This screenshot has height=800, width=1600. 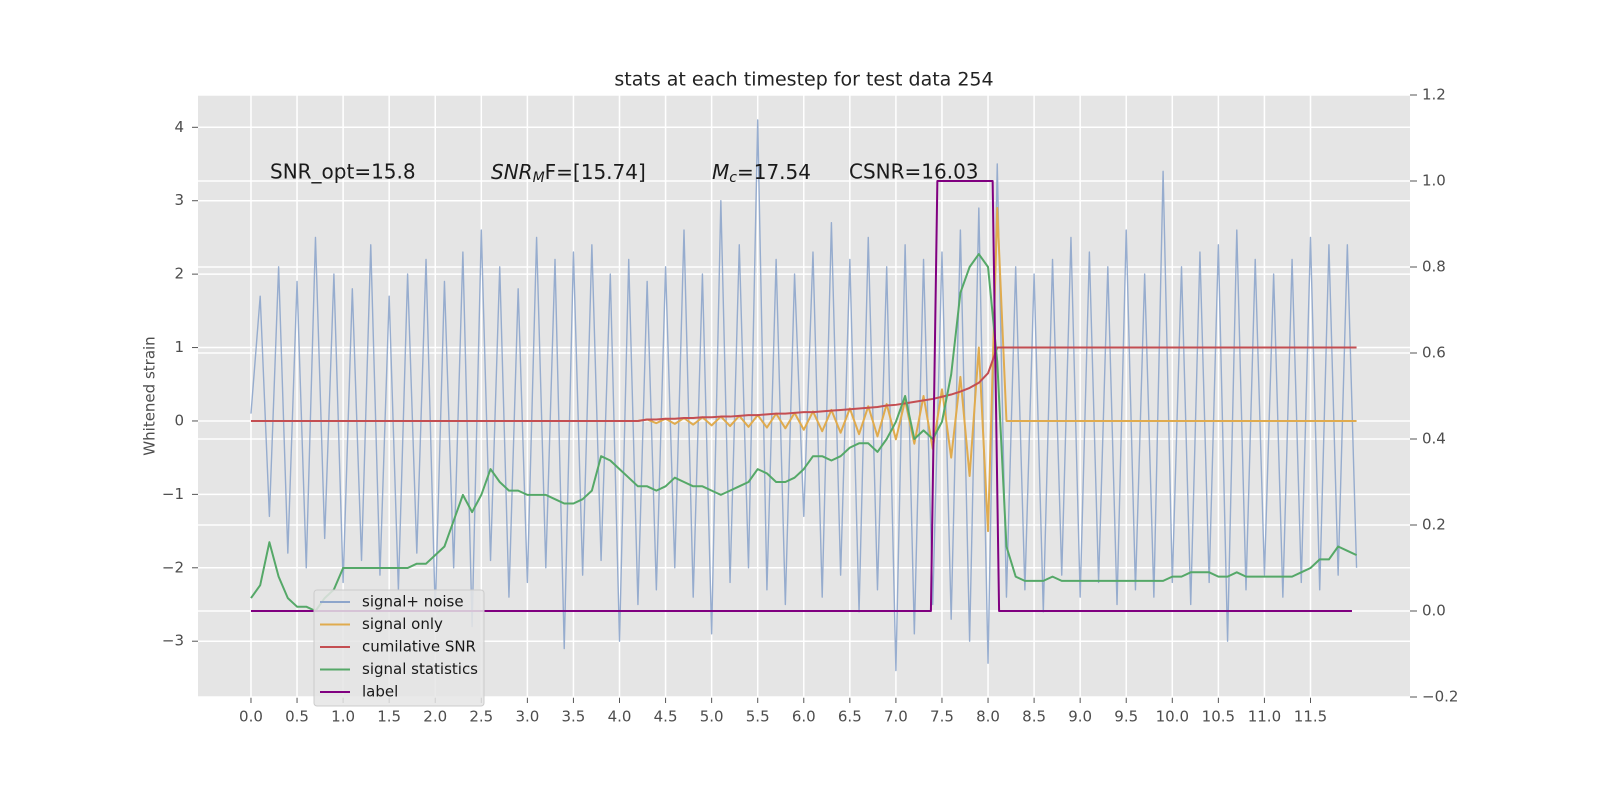 I want to click on legend-box, so click(x=399, y=648).